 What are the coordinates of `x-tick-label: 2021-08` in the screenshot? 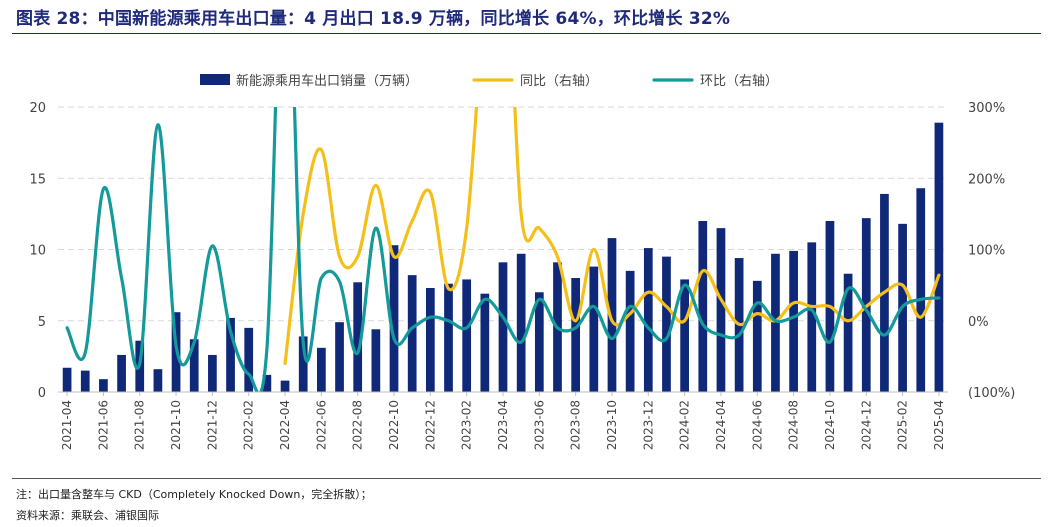 It's located at (140, 425).